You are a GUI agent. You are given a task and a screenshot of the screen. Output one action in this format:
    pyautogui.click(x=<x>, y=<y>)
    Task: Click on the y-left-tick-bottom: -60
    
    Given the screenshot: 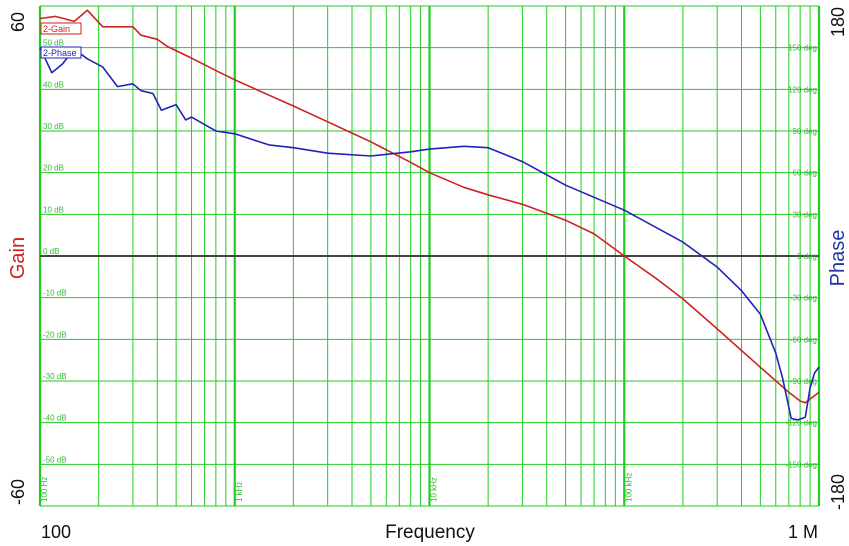 What is the action you would take?
    pyautogui.click(x=18, y=492)
    